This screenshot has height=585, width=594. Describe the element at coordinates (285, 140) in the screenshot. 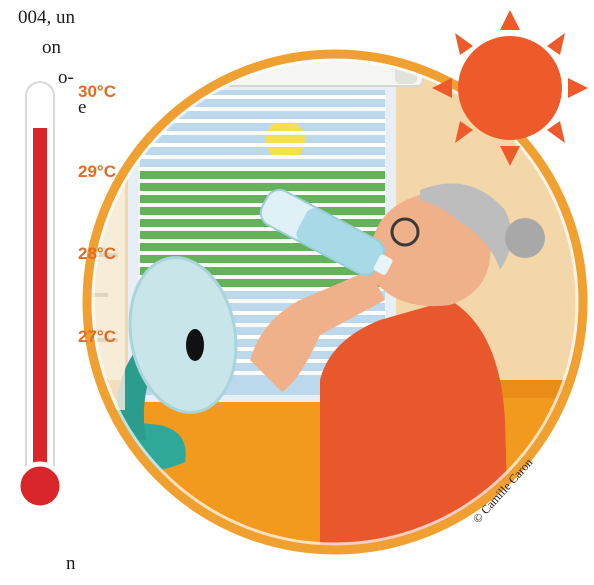

I see `window-sun-icon` at that location.